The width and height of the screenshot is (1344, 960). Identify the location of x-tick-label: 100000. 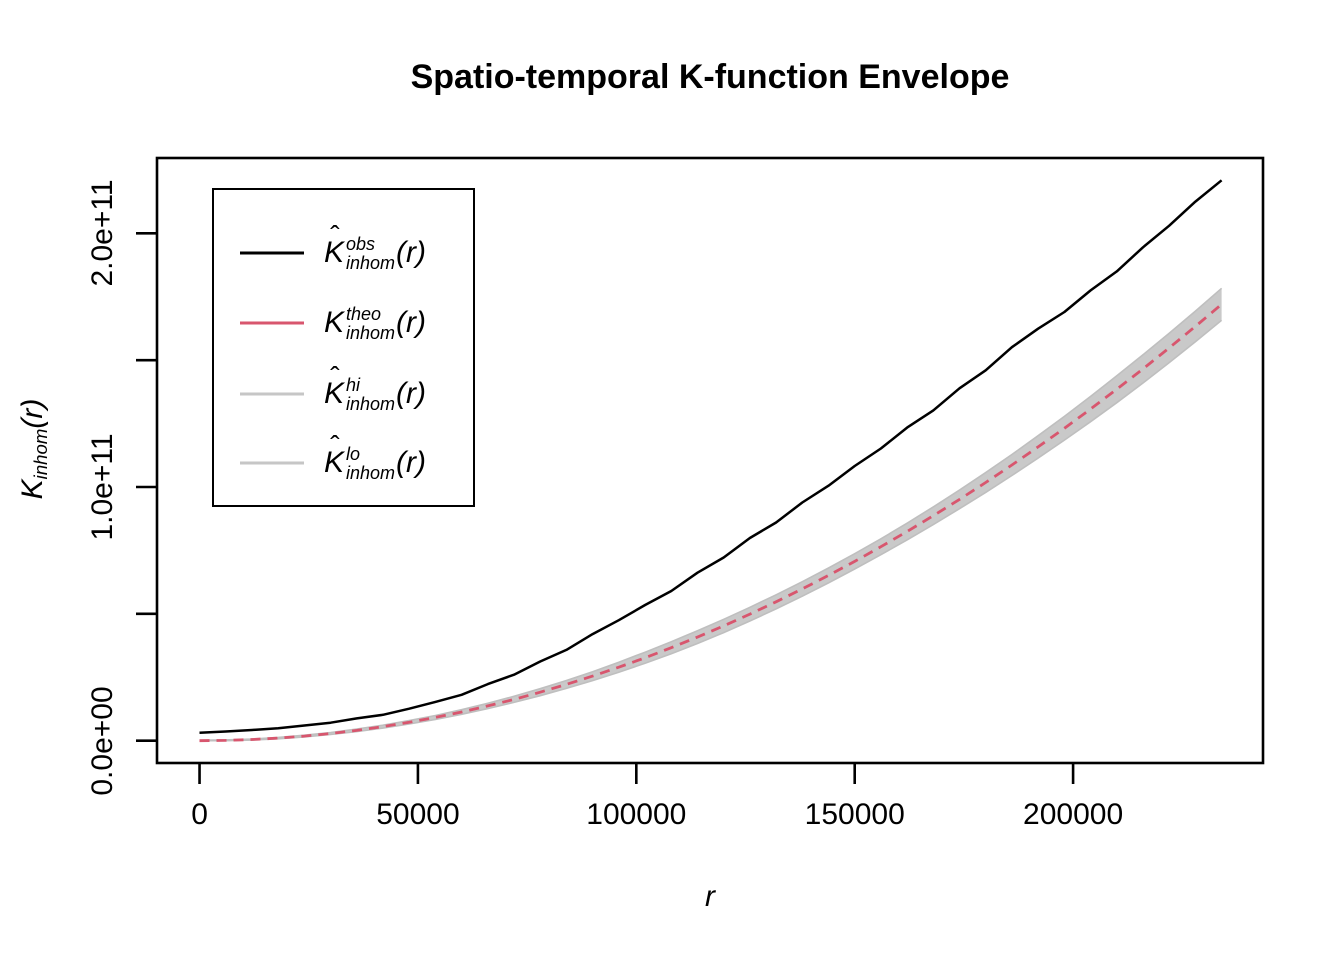
(636, 814).